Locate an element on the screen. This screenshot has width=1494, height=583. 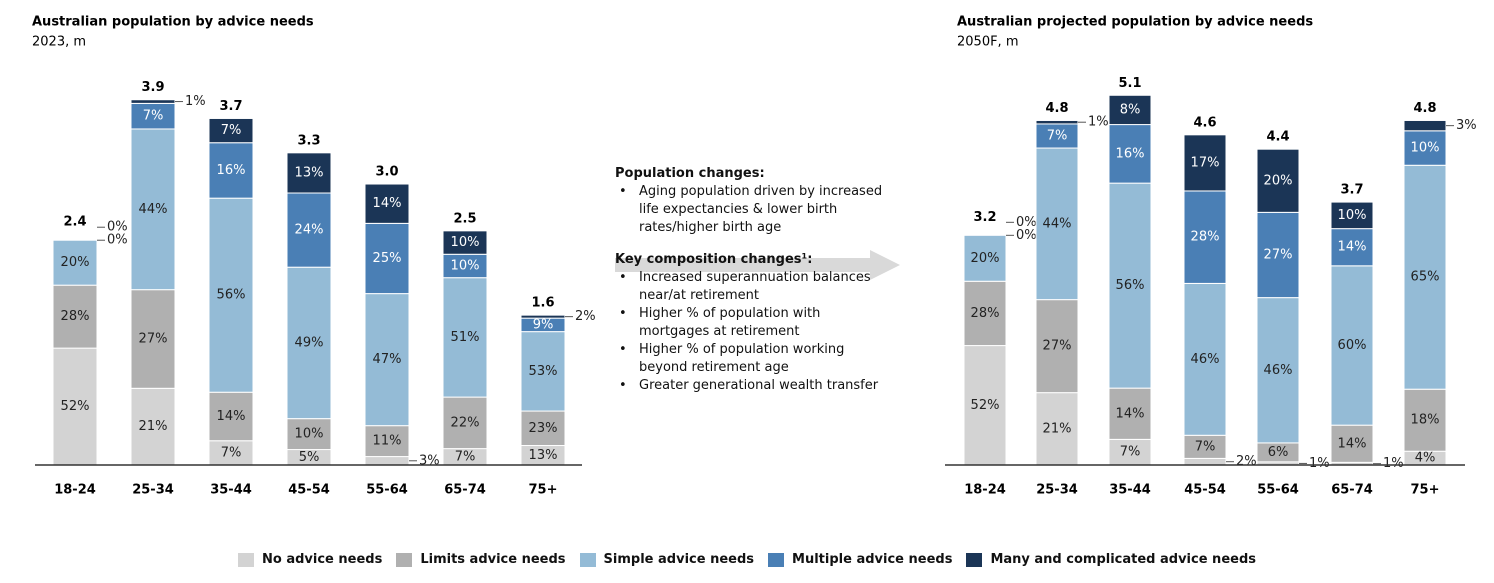
data-label: 17% is located at coordinates (1205, 162).